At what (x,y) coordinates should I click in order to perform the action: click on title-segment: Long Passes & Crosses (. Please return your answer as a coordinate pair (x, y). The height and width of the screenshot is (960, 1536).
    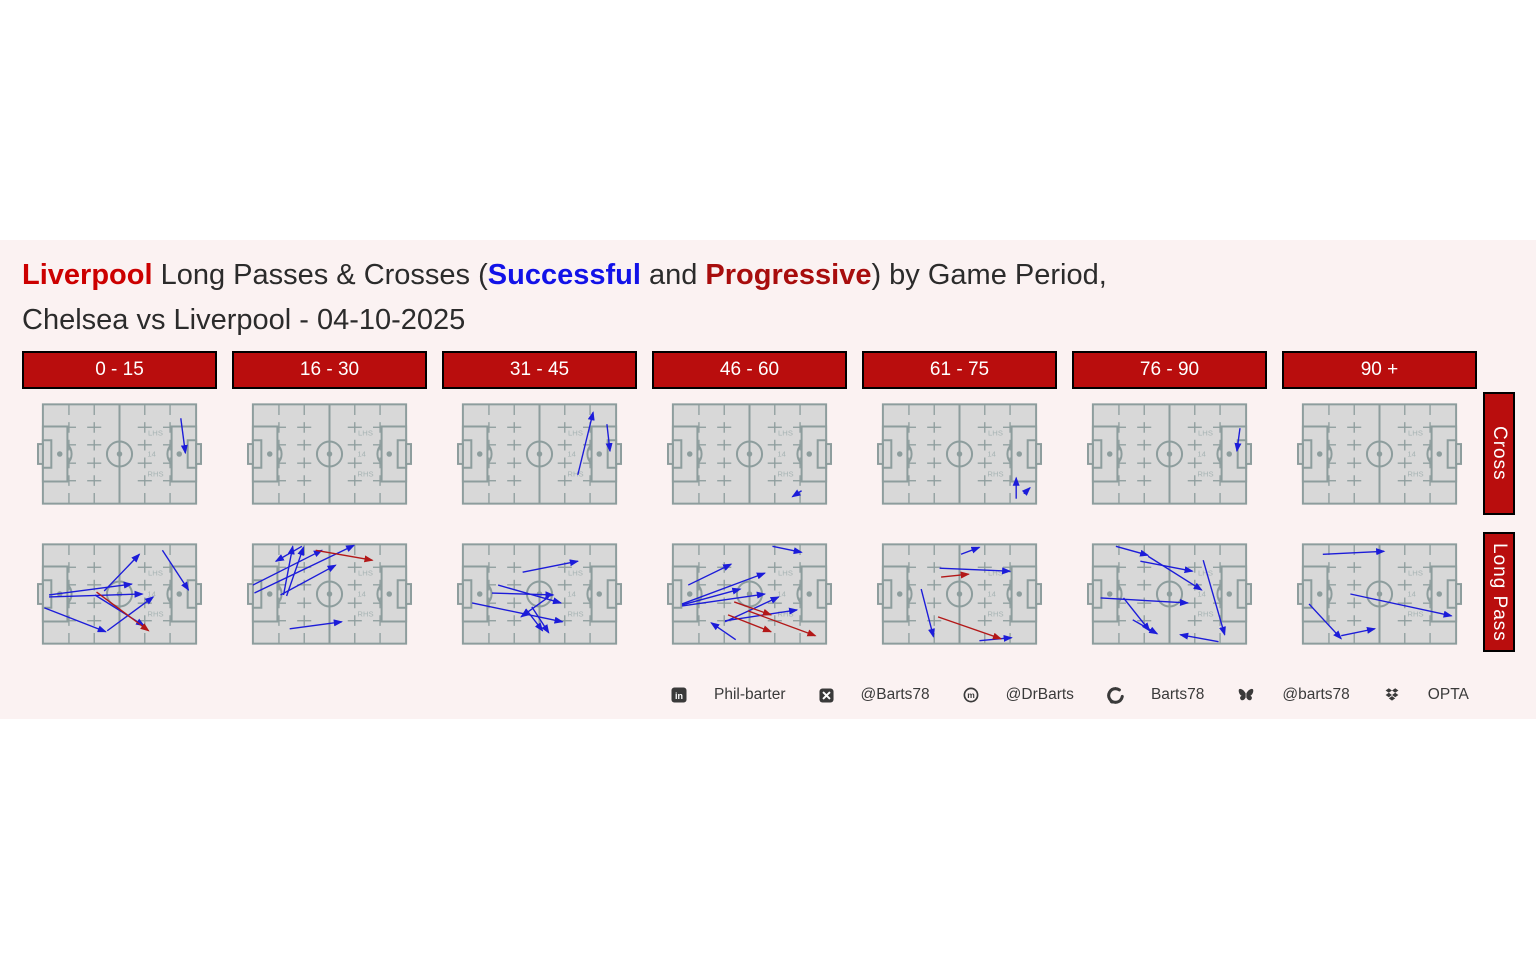
    Looking at the image, I should click on (320, 275).